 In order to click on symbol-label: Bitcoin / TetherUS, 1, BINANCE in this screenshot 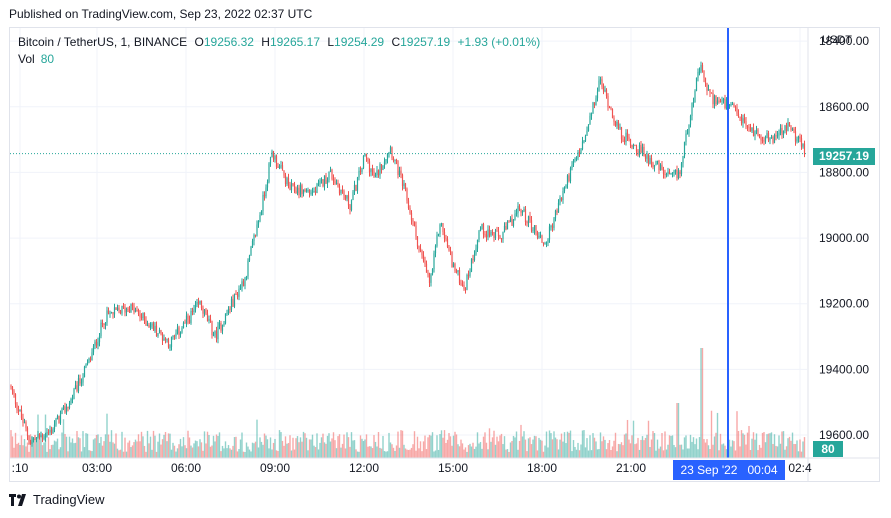, I will do `click(103, 42)`.